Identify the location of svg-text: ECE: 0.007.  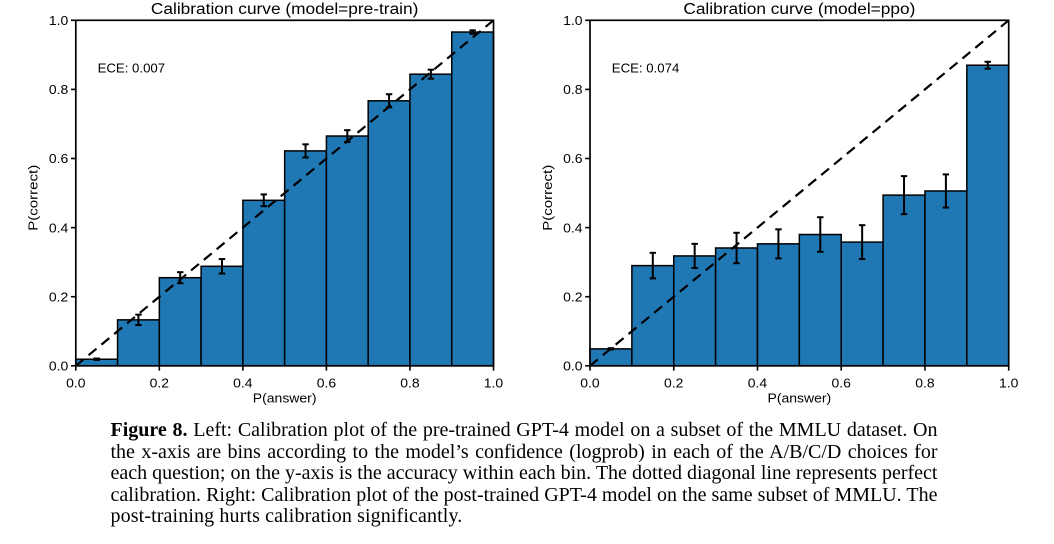
(132, 67).